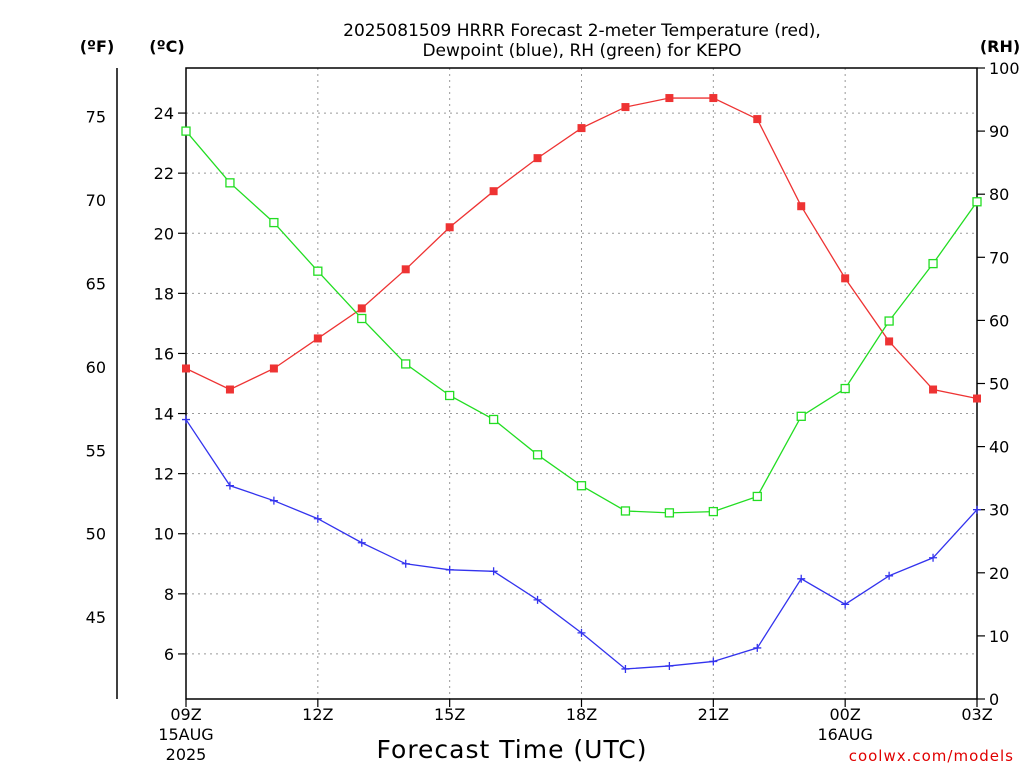  Describe the element at coordinates (96, 534) in the screenshot. I see `fahrenheit-tick-label: 50` at that location.